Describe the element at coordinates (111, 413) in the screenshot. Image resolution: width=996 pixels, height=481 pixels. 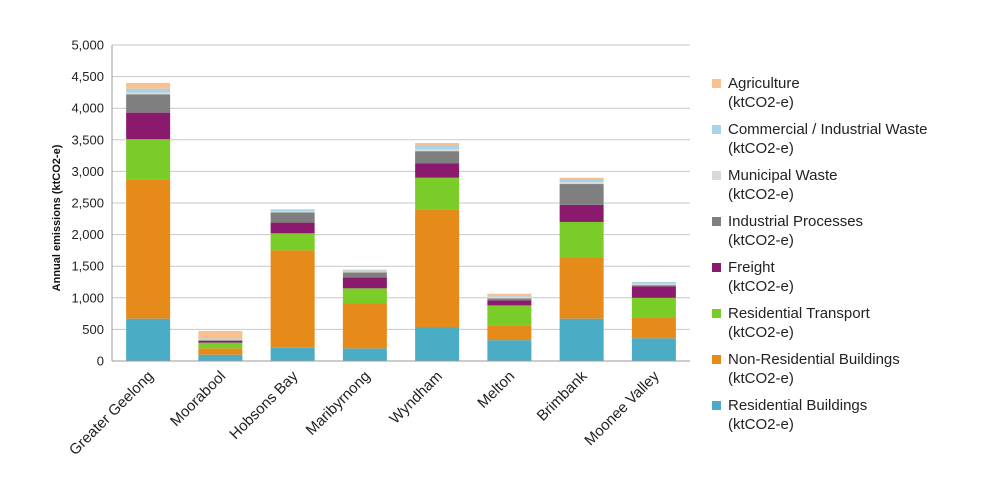
I see `x-category-label: Greater Geelong` at that location.